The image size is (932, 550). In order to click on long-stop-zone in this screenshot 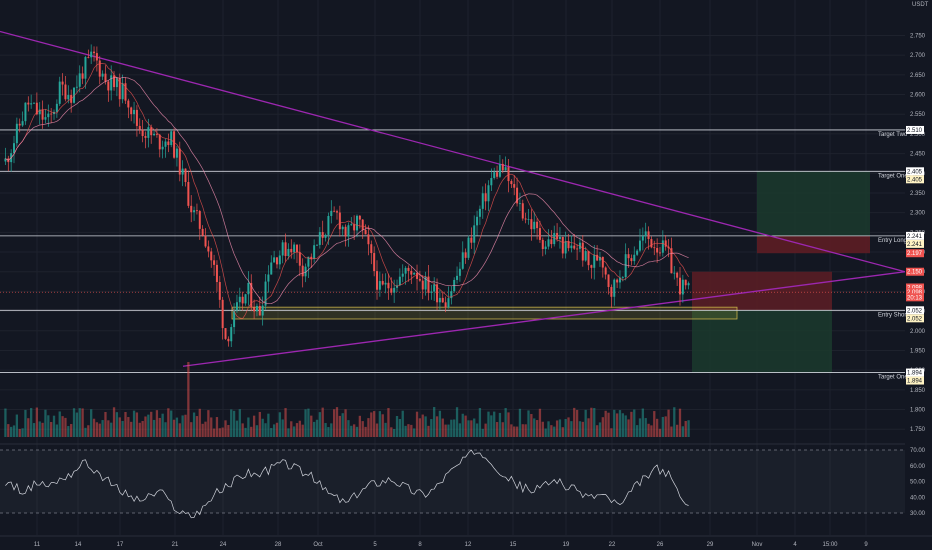, I will do `click(813, 244)`.